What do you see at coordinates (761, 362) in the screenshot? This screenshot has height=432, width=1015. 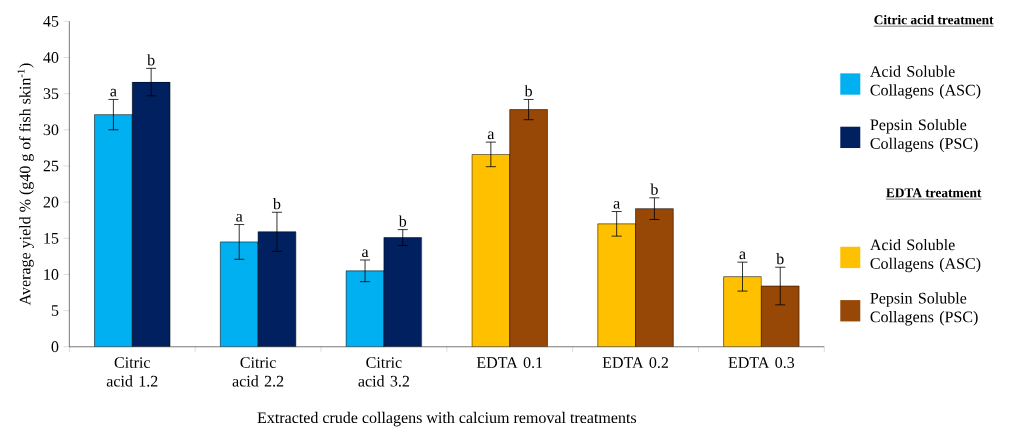 I see `x-tick-label: EDTA 0.3` at bounding box center [761, 362].